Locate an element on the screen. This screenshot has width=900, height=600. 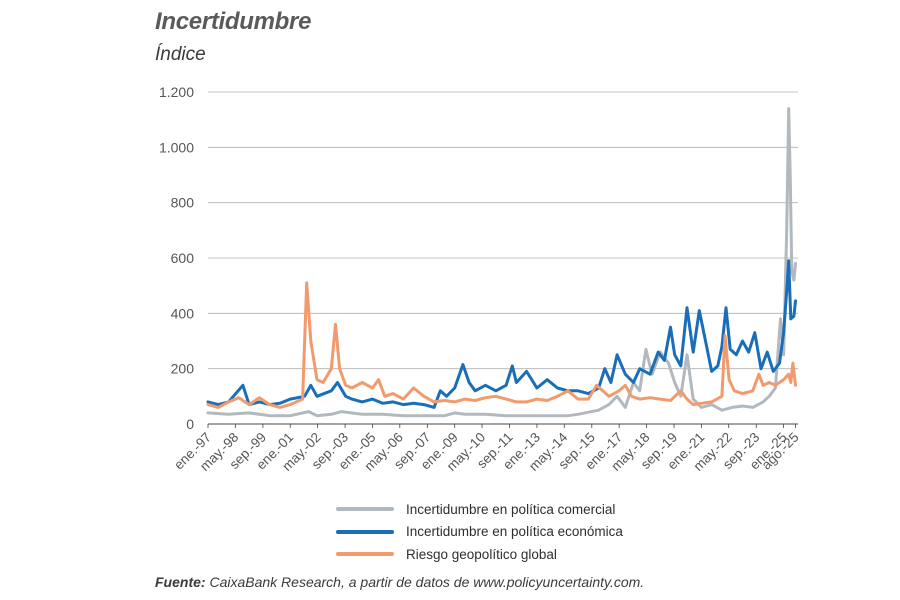
y-tick-label: 600 is located at coordinates (183, 258).